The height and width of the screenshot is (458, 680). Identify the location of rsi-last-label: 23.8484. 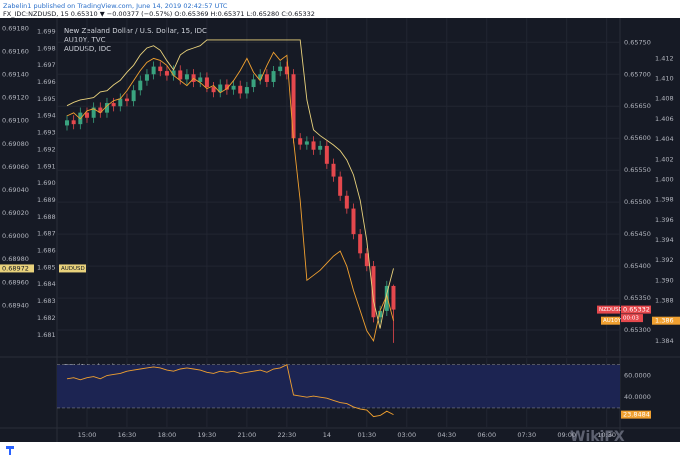
(636, 415).